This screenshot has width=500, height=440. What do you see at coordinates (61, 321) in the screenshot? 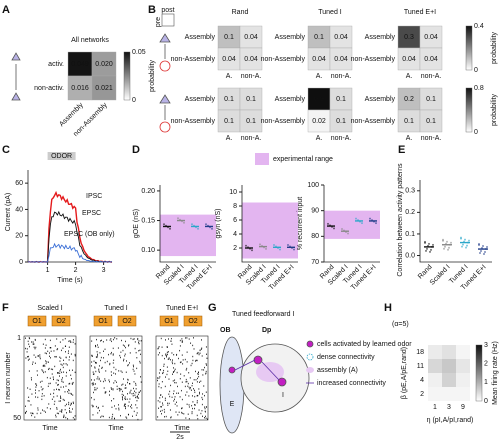
I see `odor-box` at bounding box center [61, 321].